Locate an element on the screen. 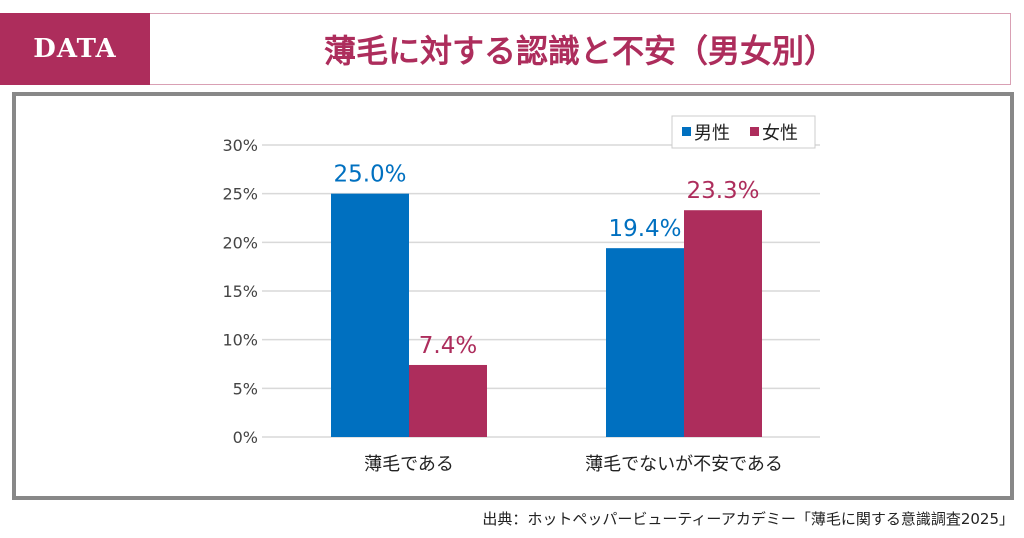 The image size is (1024, 538). y-tick-label: 5% is located at coordinates (245, 388).